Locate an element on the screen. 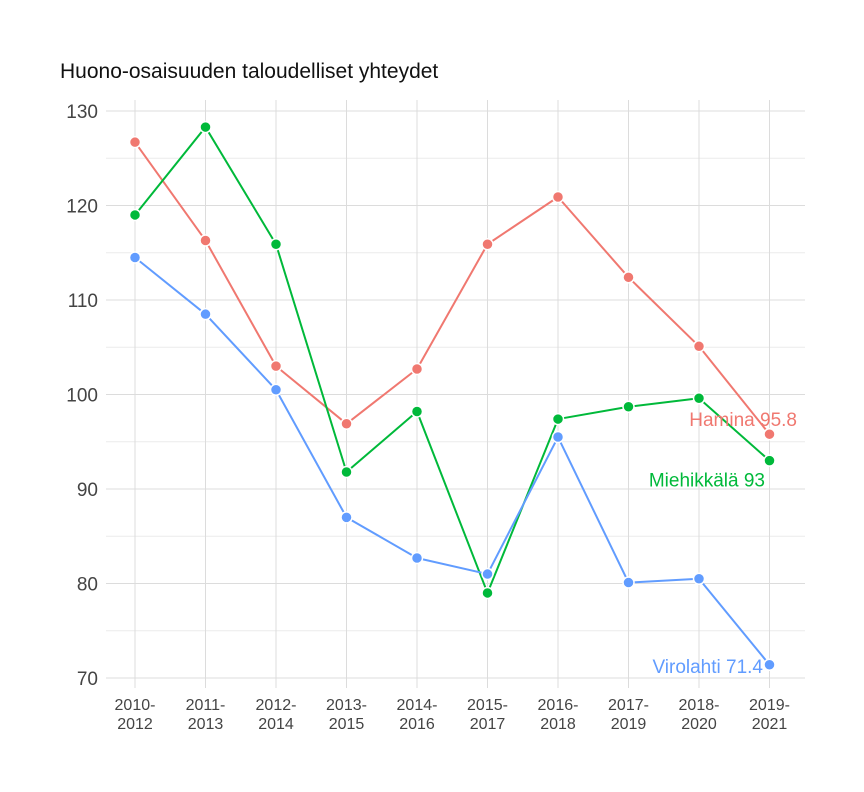  y-tick-label: 90 is located at coordinates (87, 490).